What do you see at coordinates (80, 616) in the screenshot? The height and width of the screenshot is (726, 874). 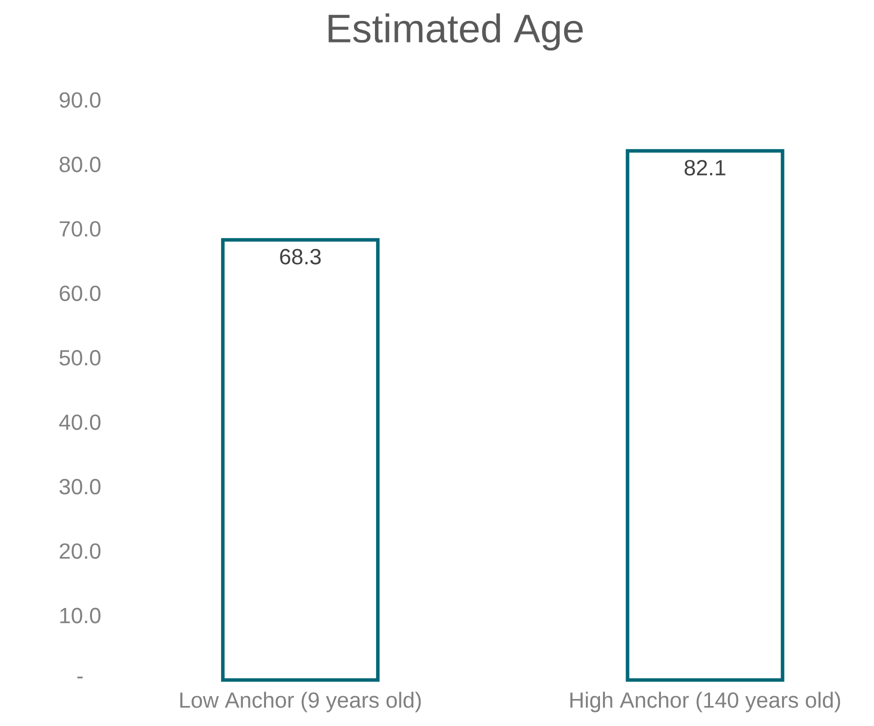 I see `y-tick-label: 10.0` at bounding box center [80, 616].